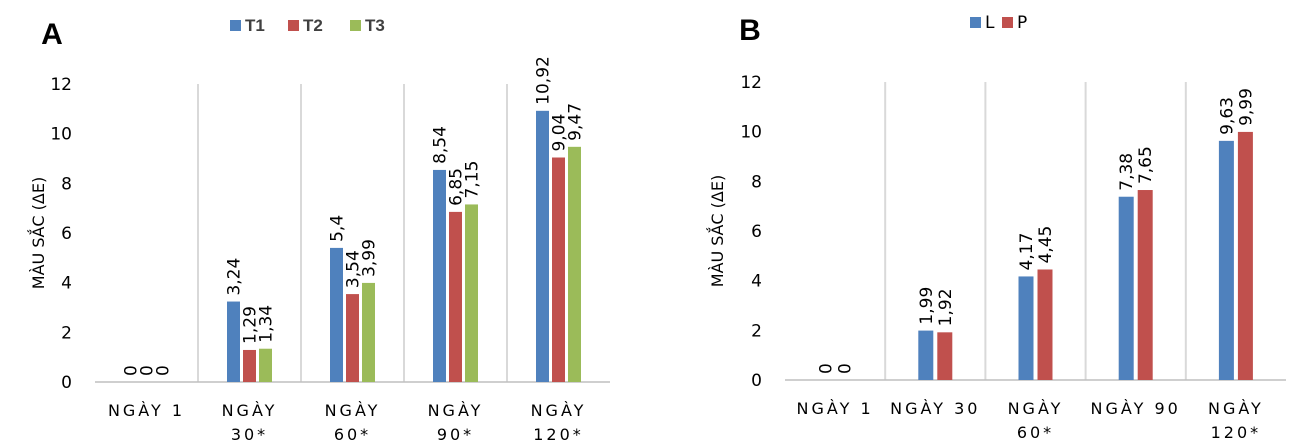  What do you see at coordinates (338, 228) in the screenshot?
I see `panel-a-data-label-t1: 5,4` at bounding box center [338, 228].